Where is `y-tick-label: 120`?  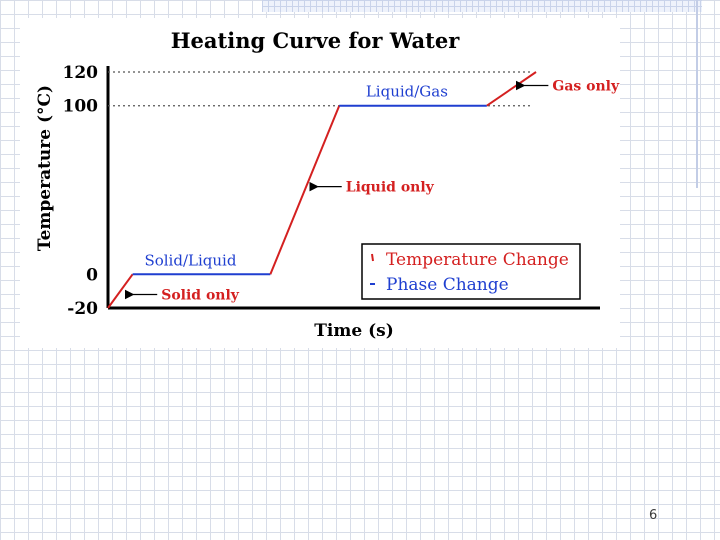
y-tick-label: 120 is located at coordinates (81, 73).